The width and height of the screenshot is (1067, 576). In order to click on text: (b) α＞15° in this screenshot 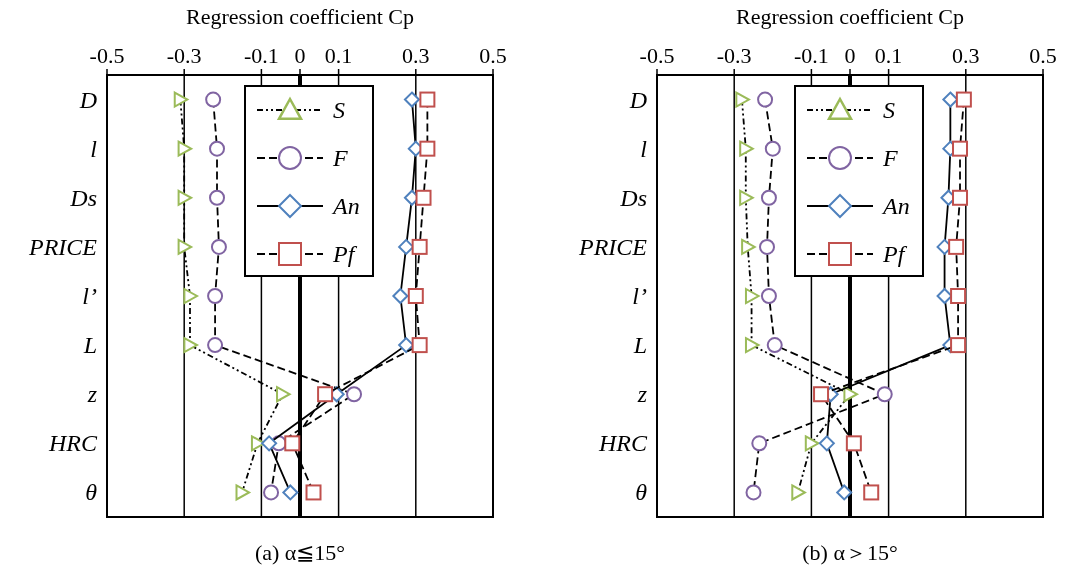, I will do `click(850, 552)`.